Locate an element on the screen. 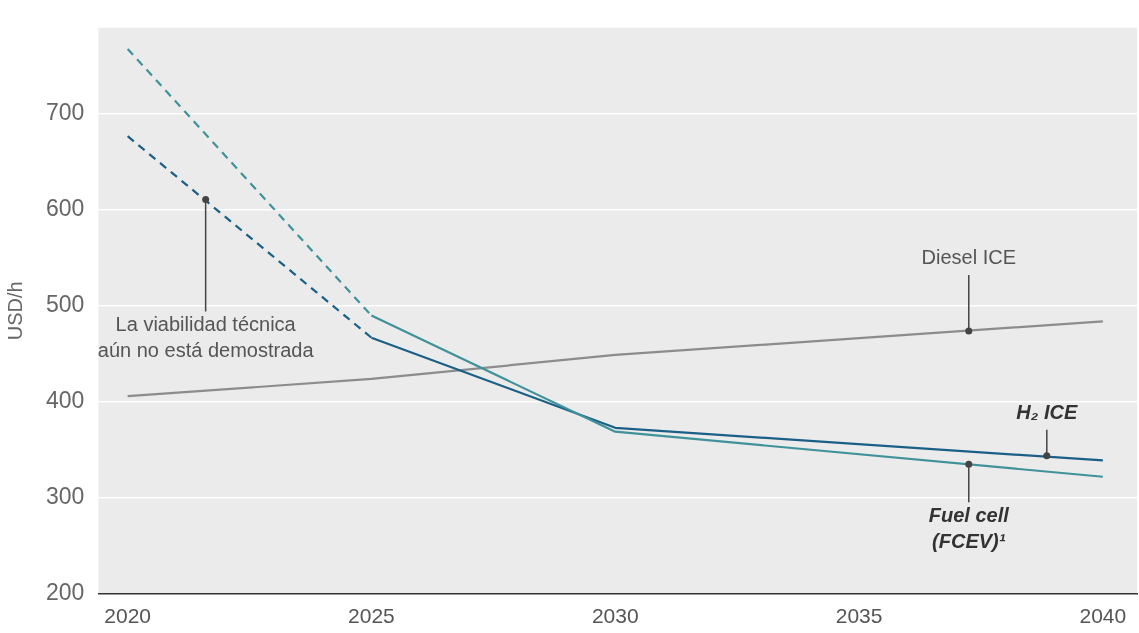 The image size is (1139, 633). y-axis-title: USD/h is located at coordinates (14, 311).